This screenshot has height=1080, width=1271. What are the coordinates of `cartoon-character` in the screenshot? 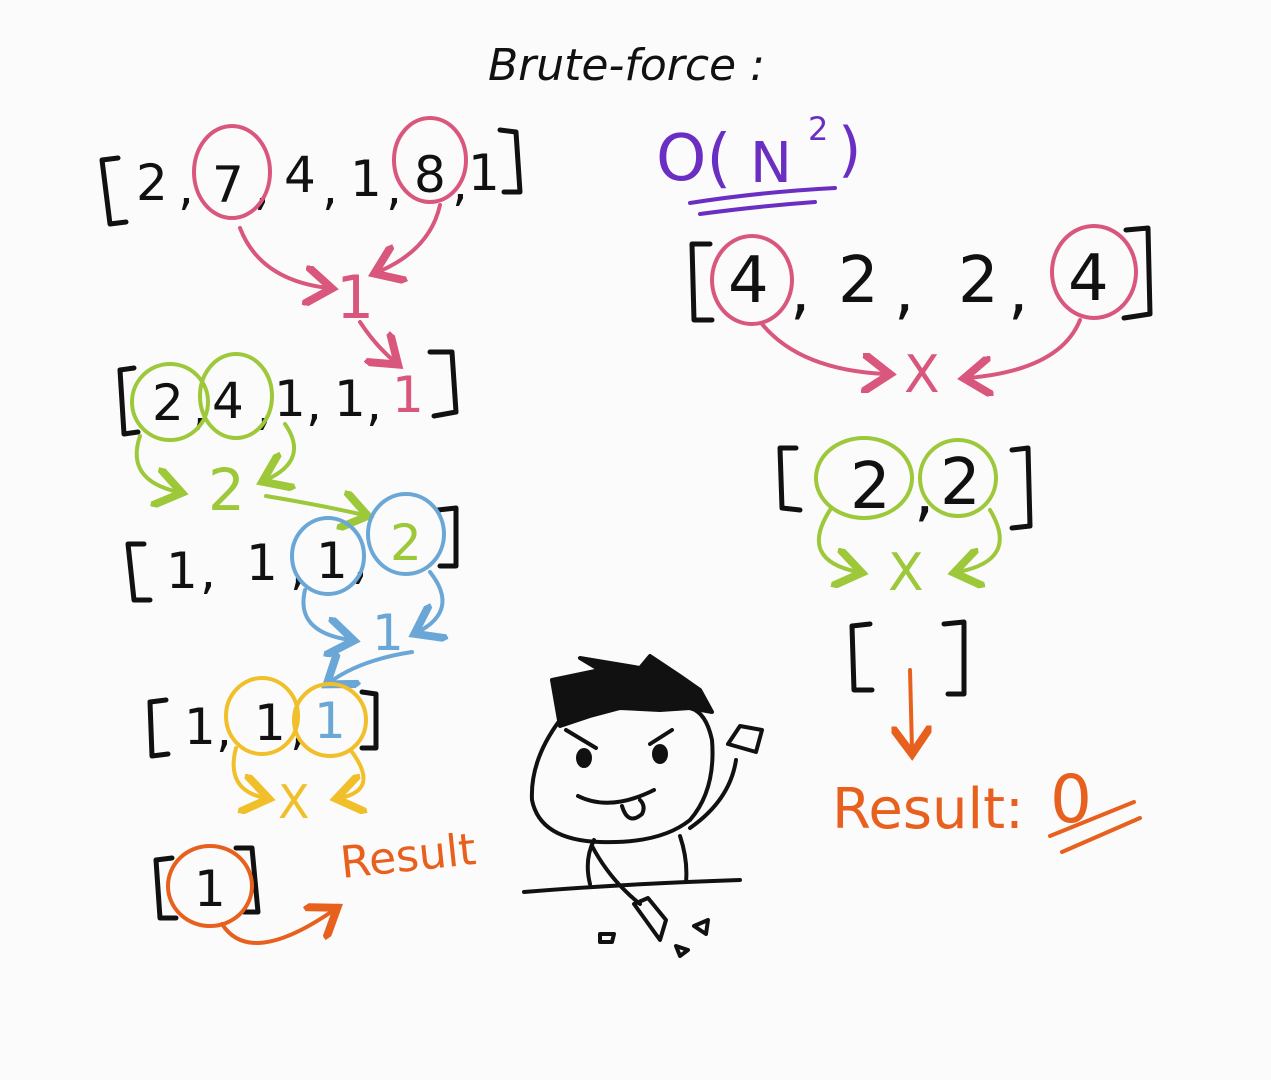 It's located at (643, 806).